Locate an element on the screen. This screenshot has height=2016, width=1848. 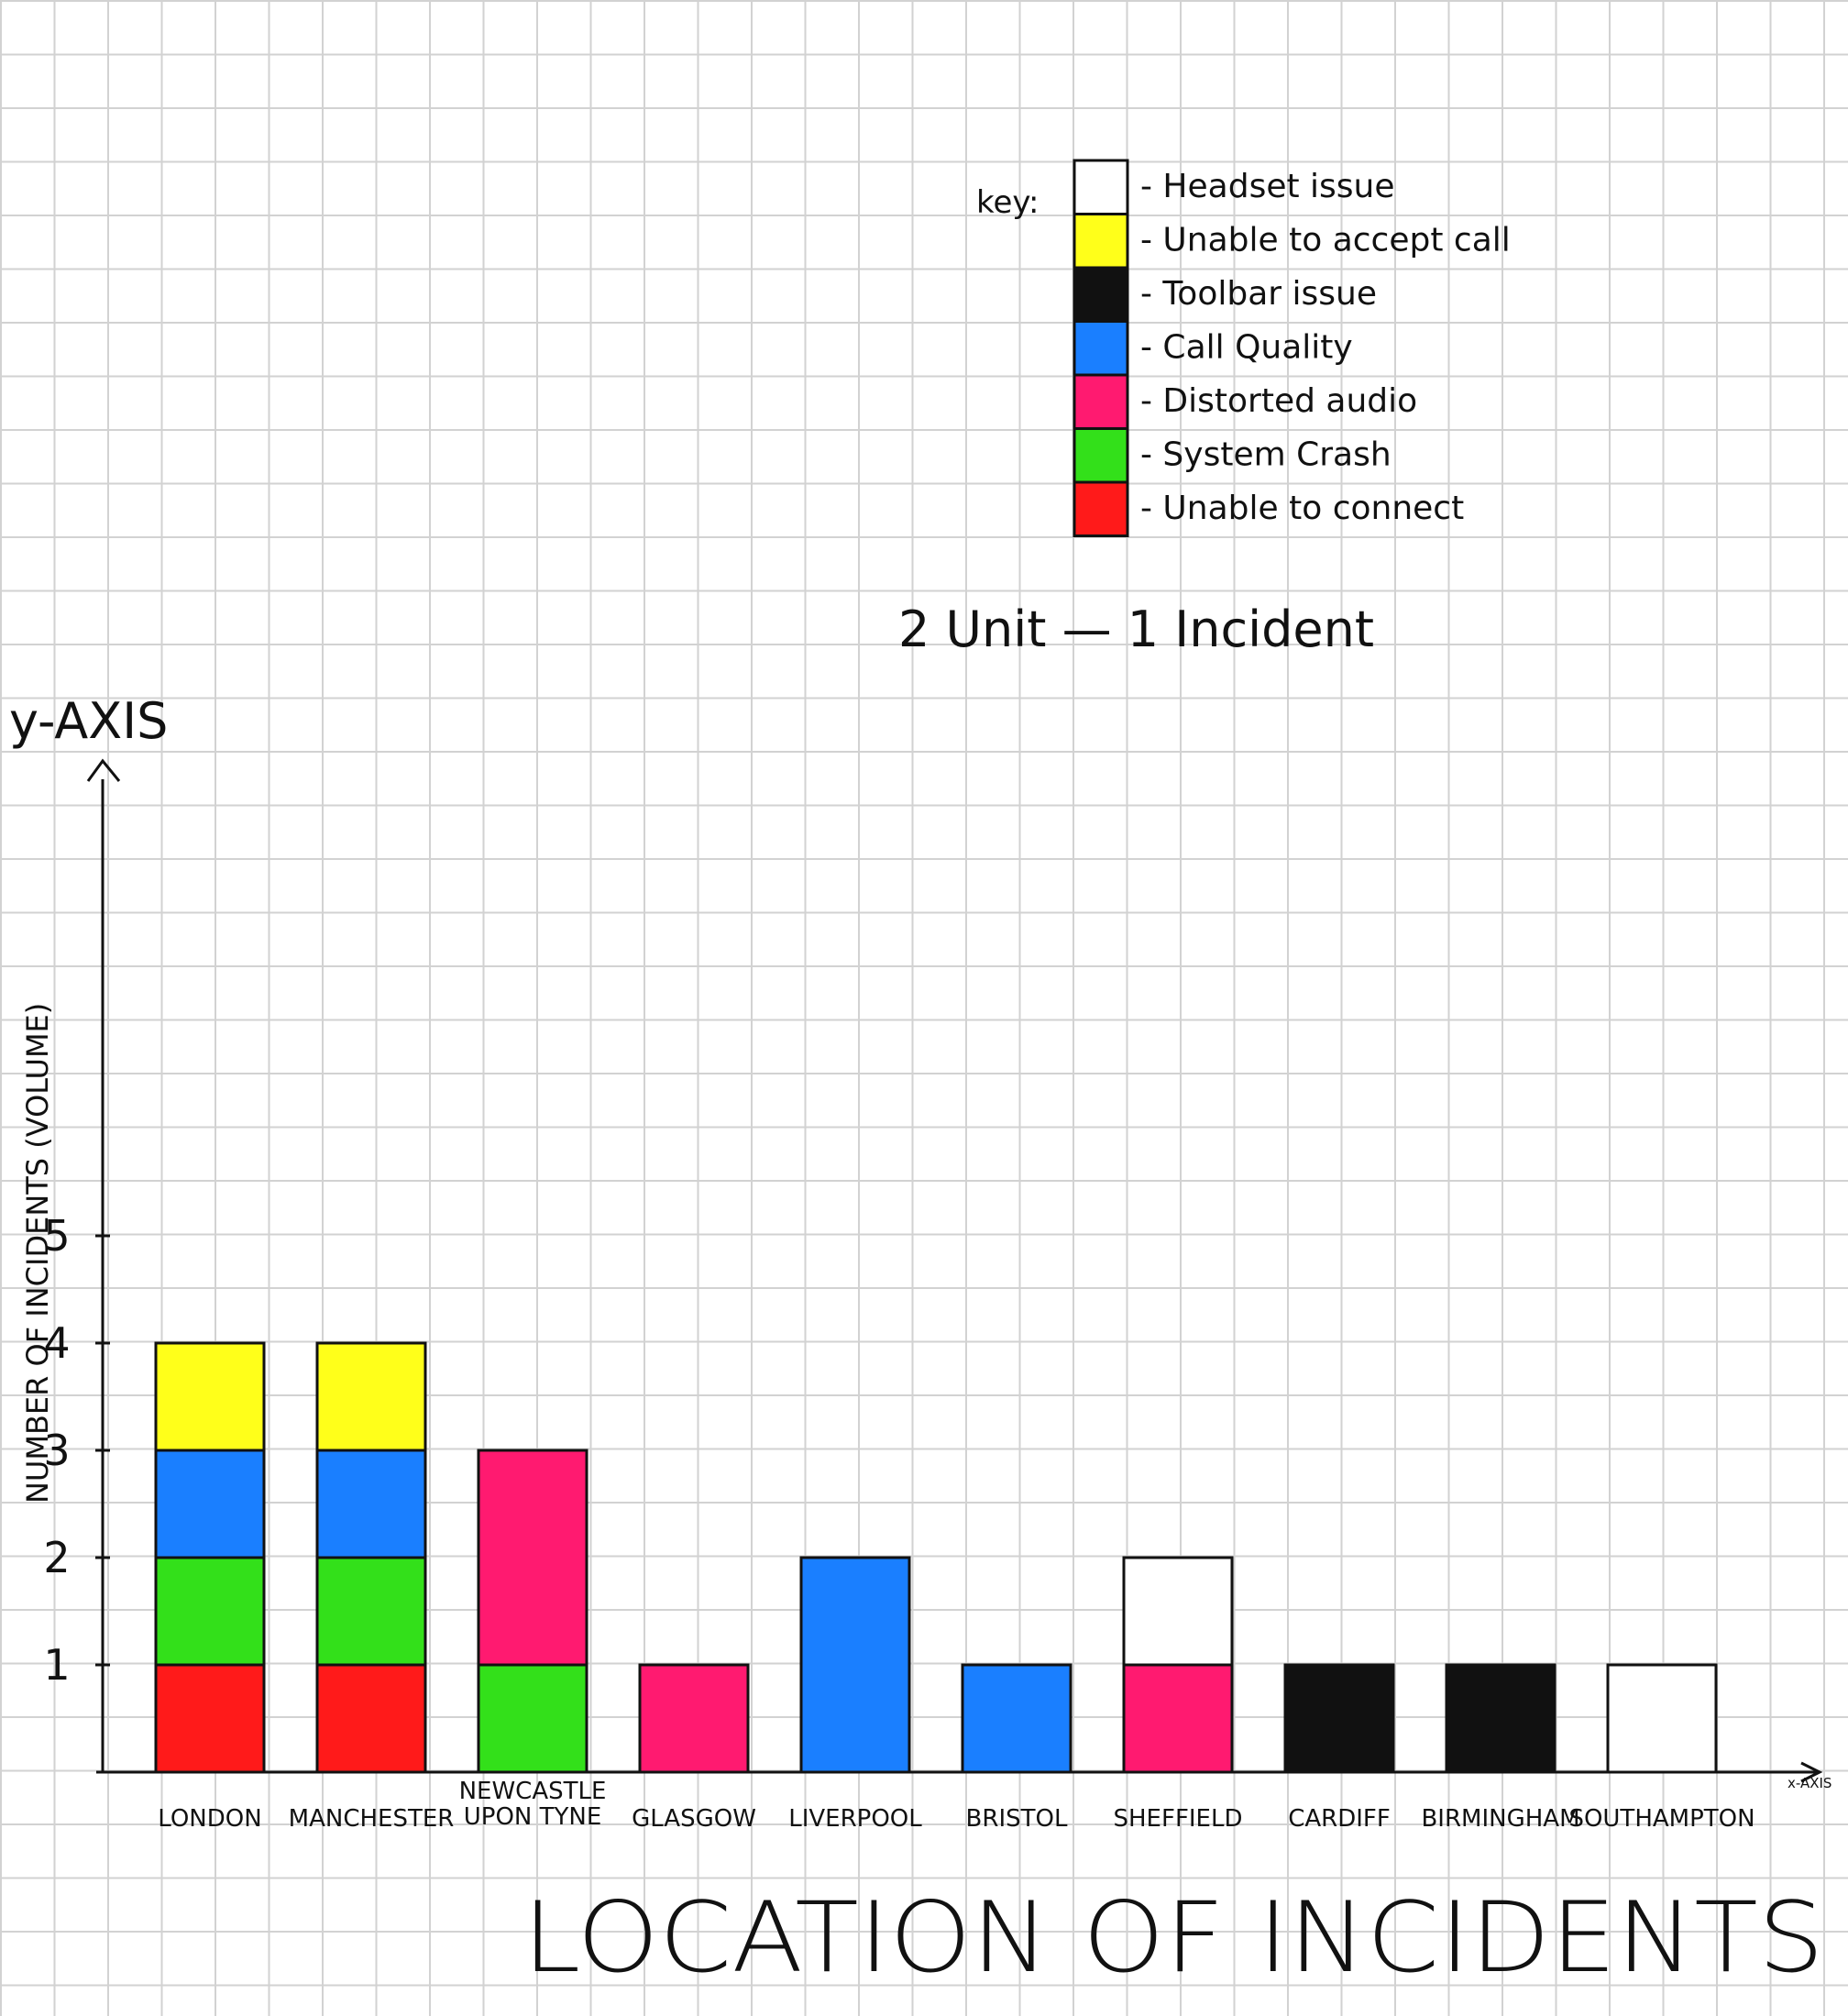
x-tick-label-london: LONDON is located at coordinates (209, 1819).